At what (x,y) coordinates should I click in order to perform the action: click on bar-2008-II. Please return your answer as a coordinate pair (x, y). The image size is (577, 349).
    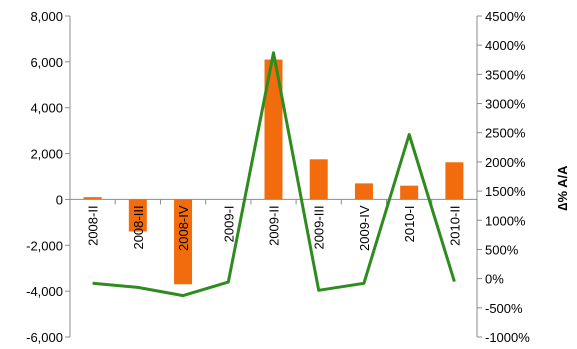
    Looking at the image, I should click on (92, 198).